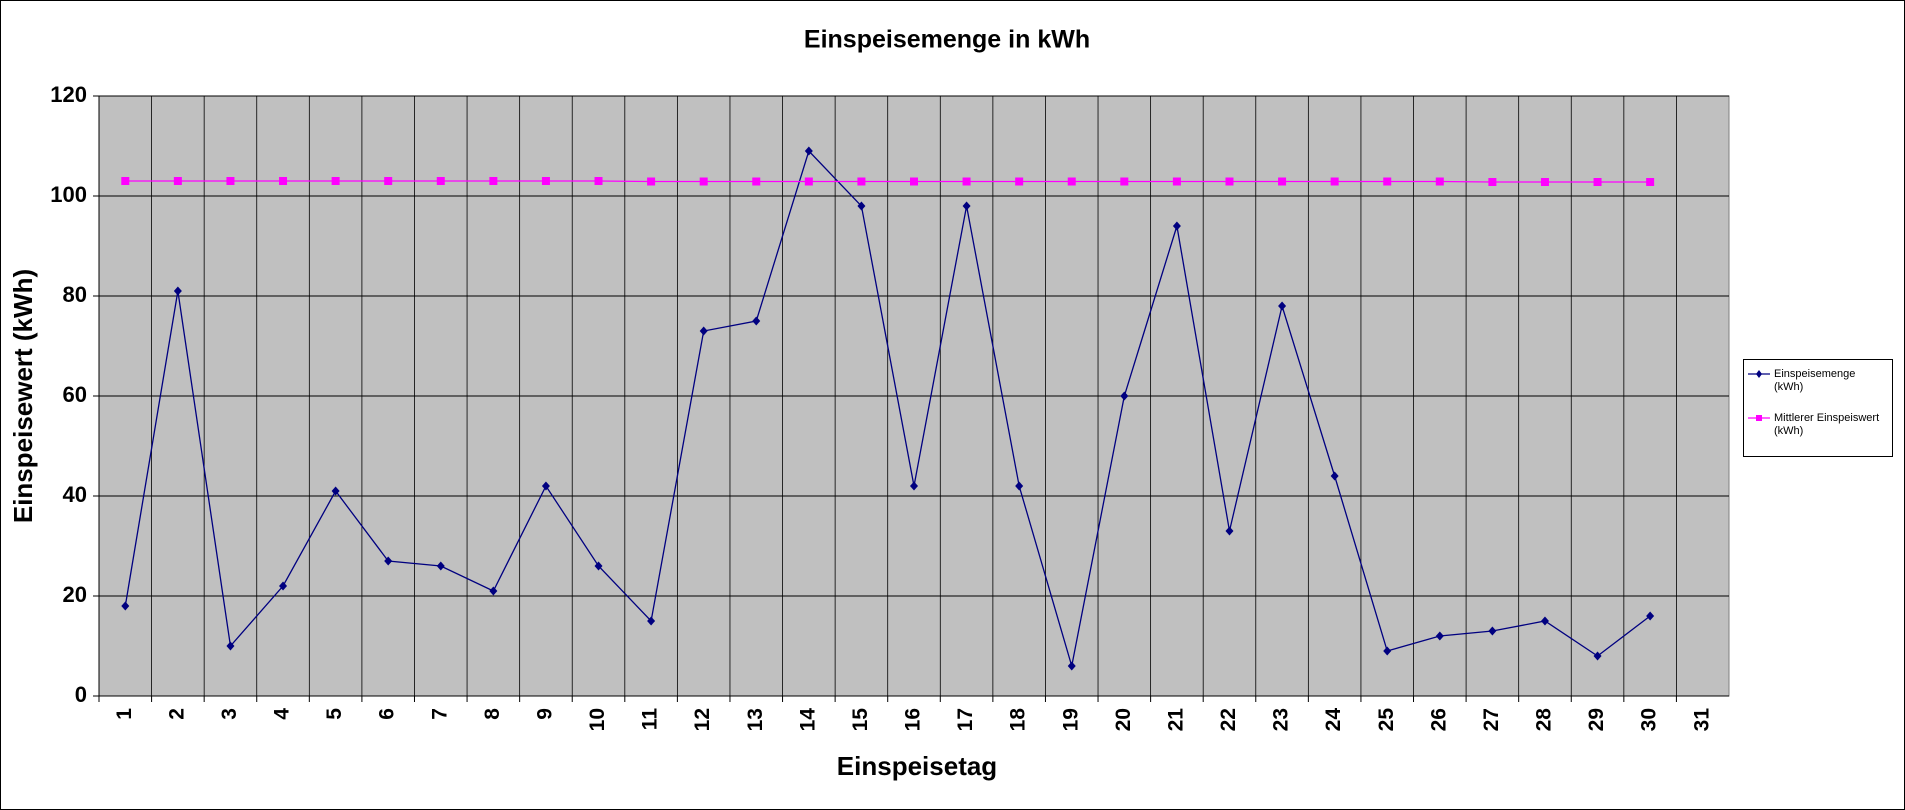  I want to click on legend-item: Einspeisemenge (kWh), so click(1818, 381).